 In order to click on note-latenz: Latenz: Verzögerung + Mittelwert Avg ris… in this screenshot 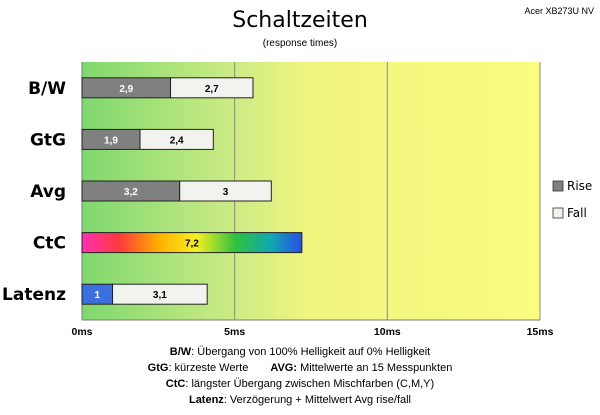, I will do `click(300, 400)`.